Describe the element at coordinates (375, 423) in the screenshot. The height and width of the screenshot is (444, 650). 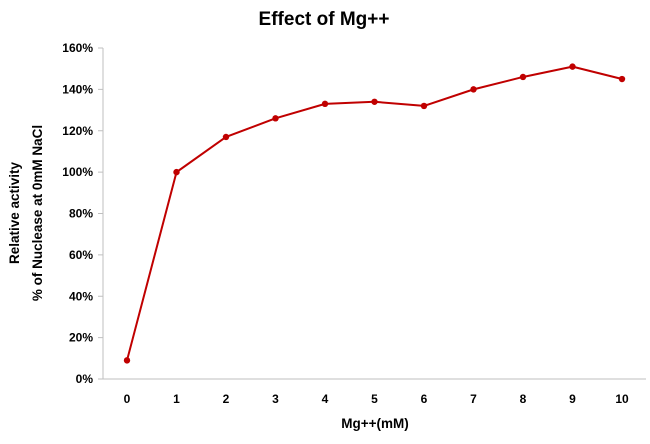
I see `x-axis-label: Mg++(mM)` at that location.